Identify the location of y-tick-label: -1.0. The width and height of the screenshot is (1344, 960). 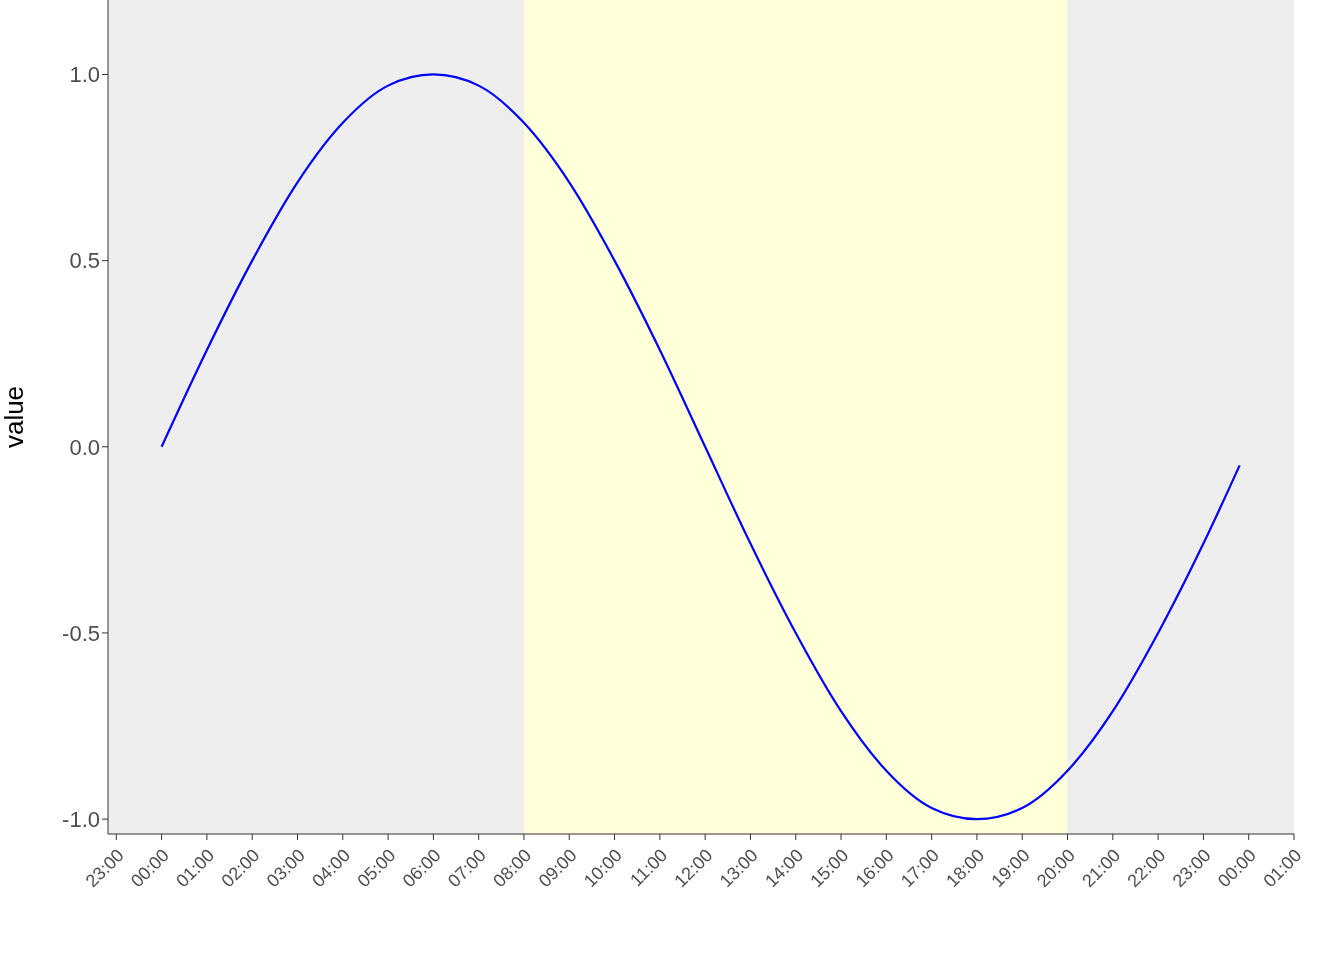
(81, 819).